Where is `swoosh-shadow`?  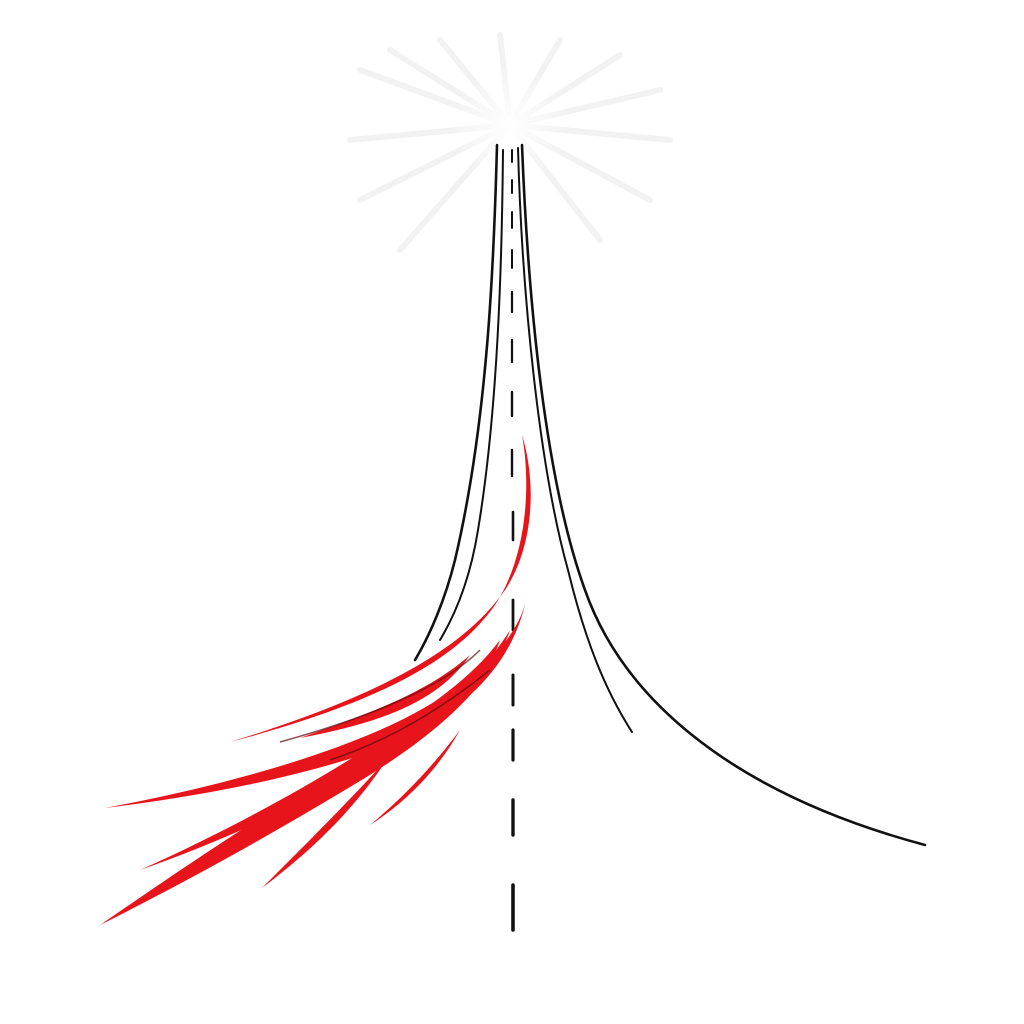
swoosh-shadow is located at coordinates (385, 705).